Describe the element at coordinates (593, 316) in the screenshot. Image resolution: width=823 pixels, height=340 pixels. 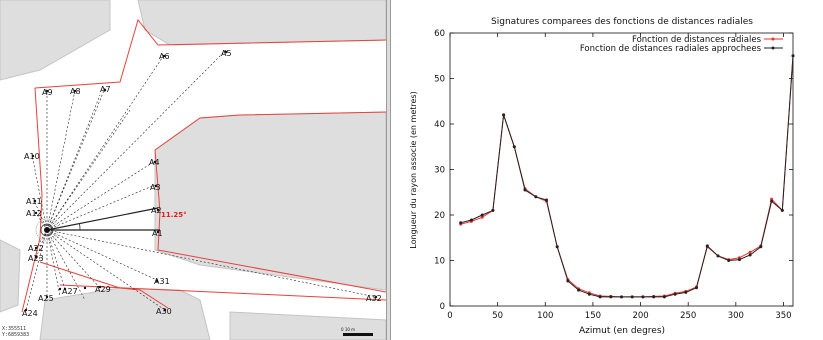
I see `x-tick-label: 150` at that location.